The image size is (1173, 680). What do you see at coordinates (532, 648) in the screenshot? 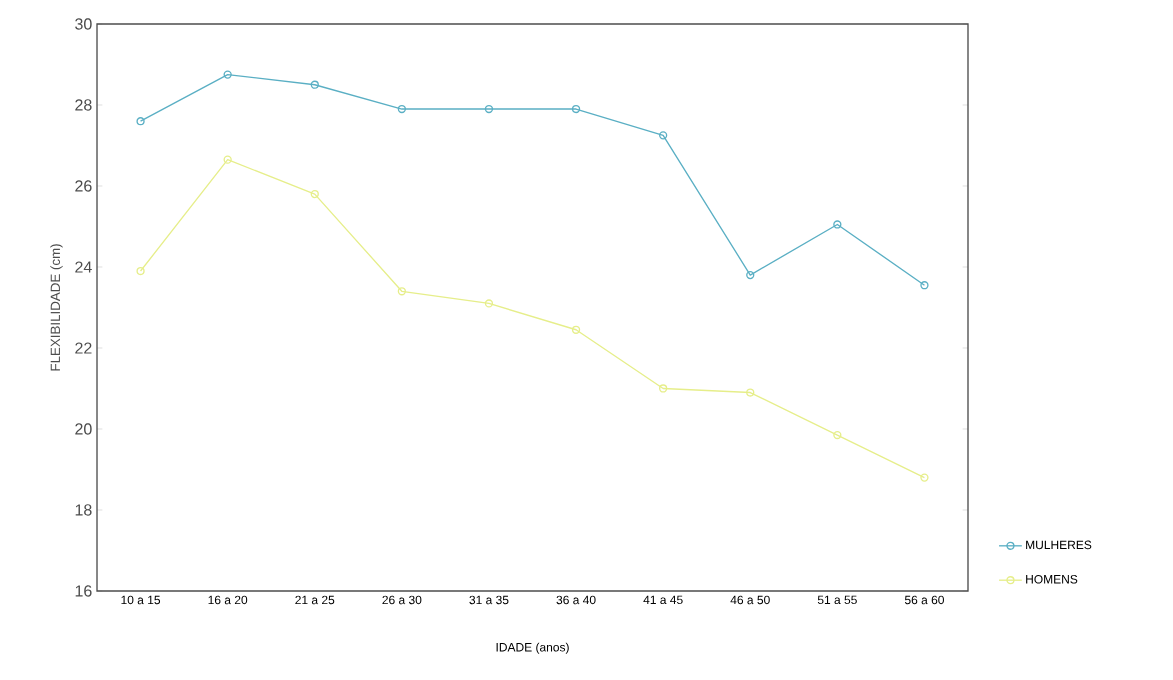
I see `x-axis-title: IDADE (anos)` at bounding box center [532, 648].